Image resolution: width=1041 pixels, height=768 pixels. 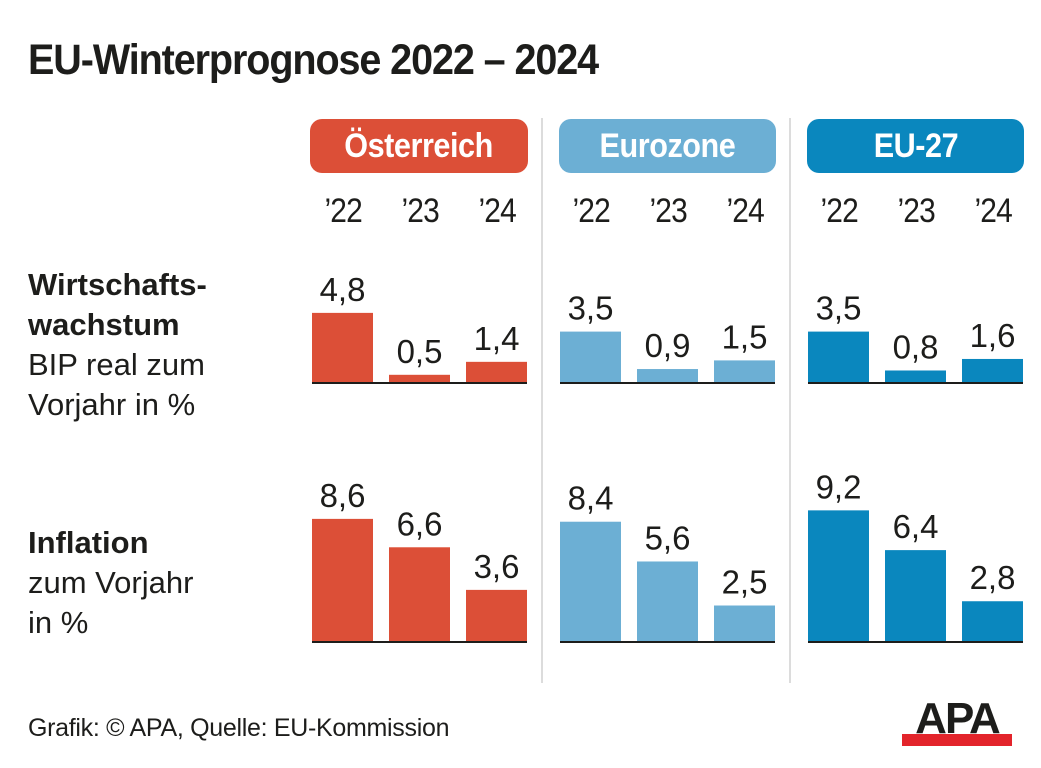 I want to click on value-label: 1,5, so click(x=745, y=336).